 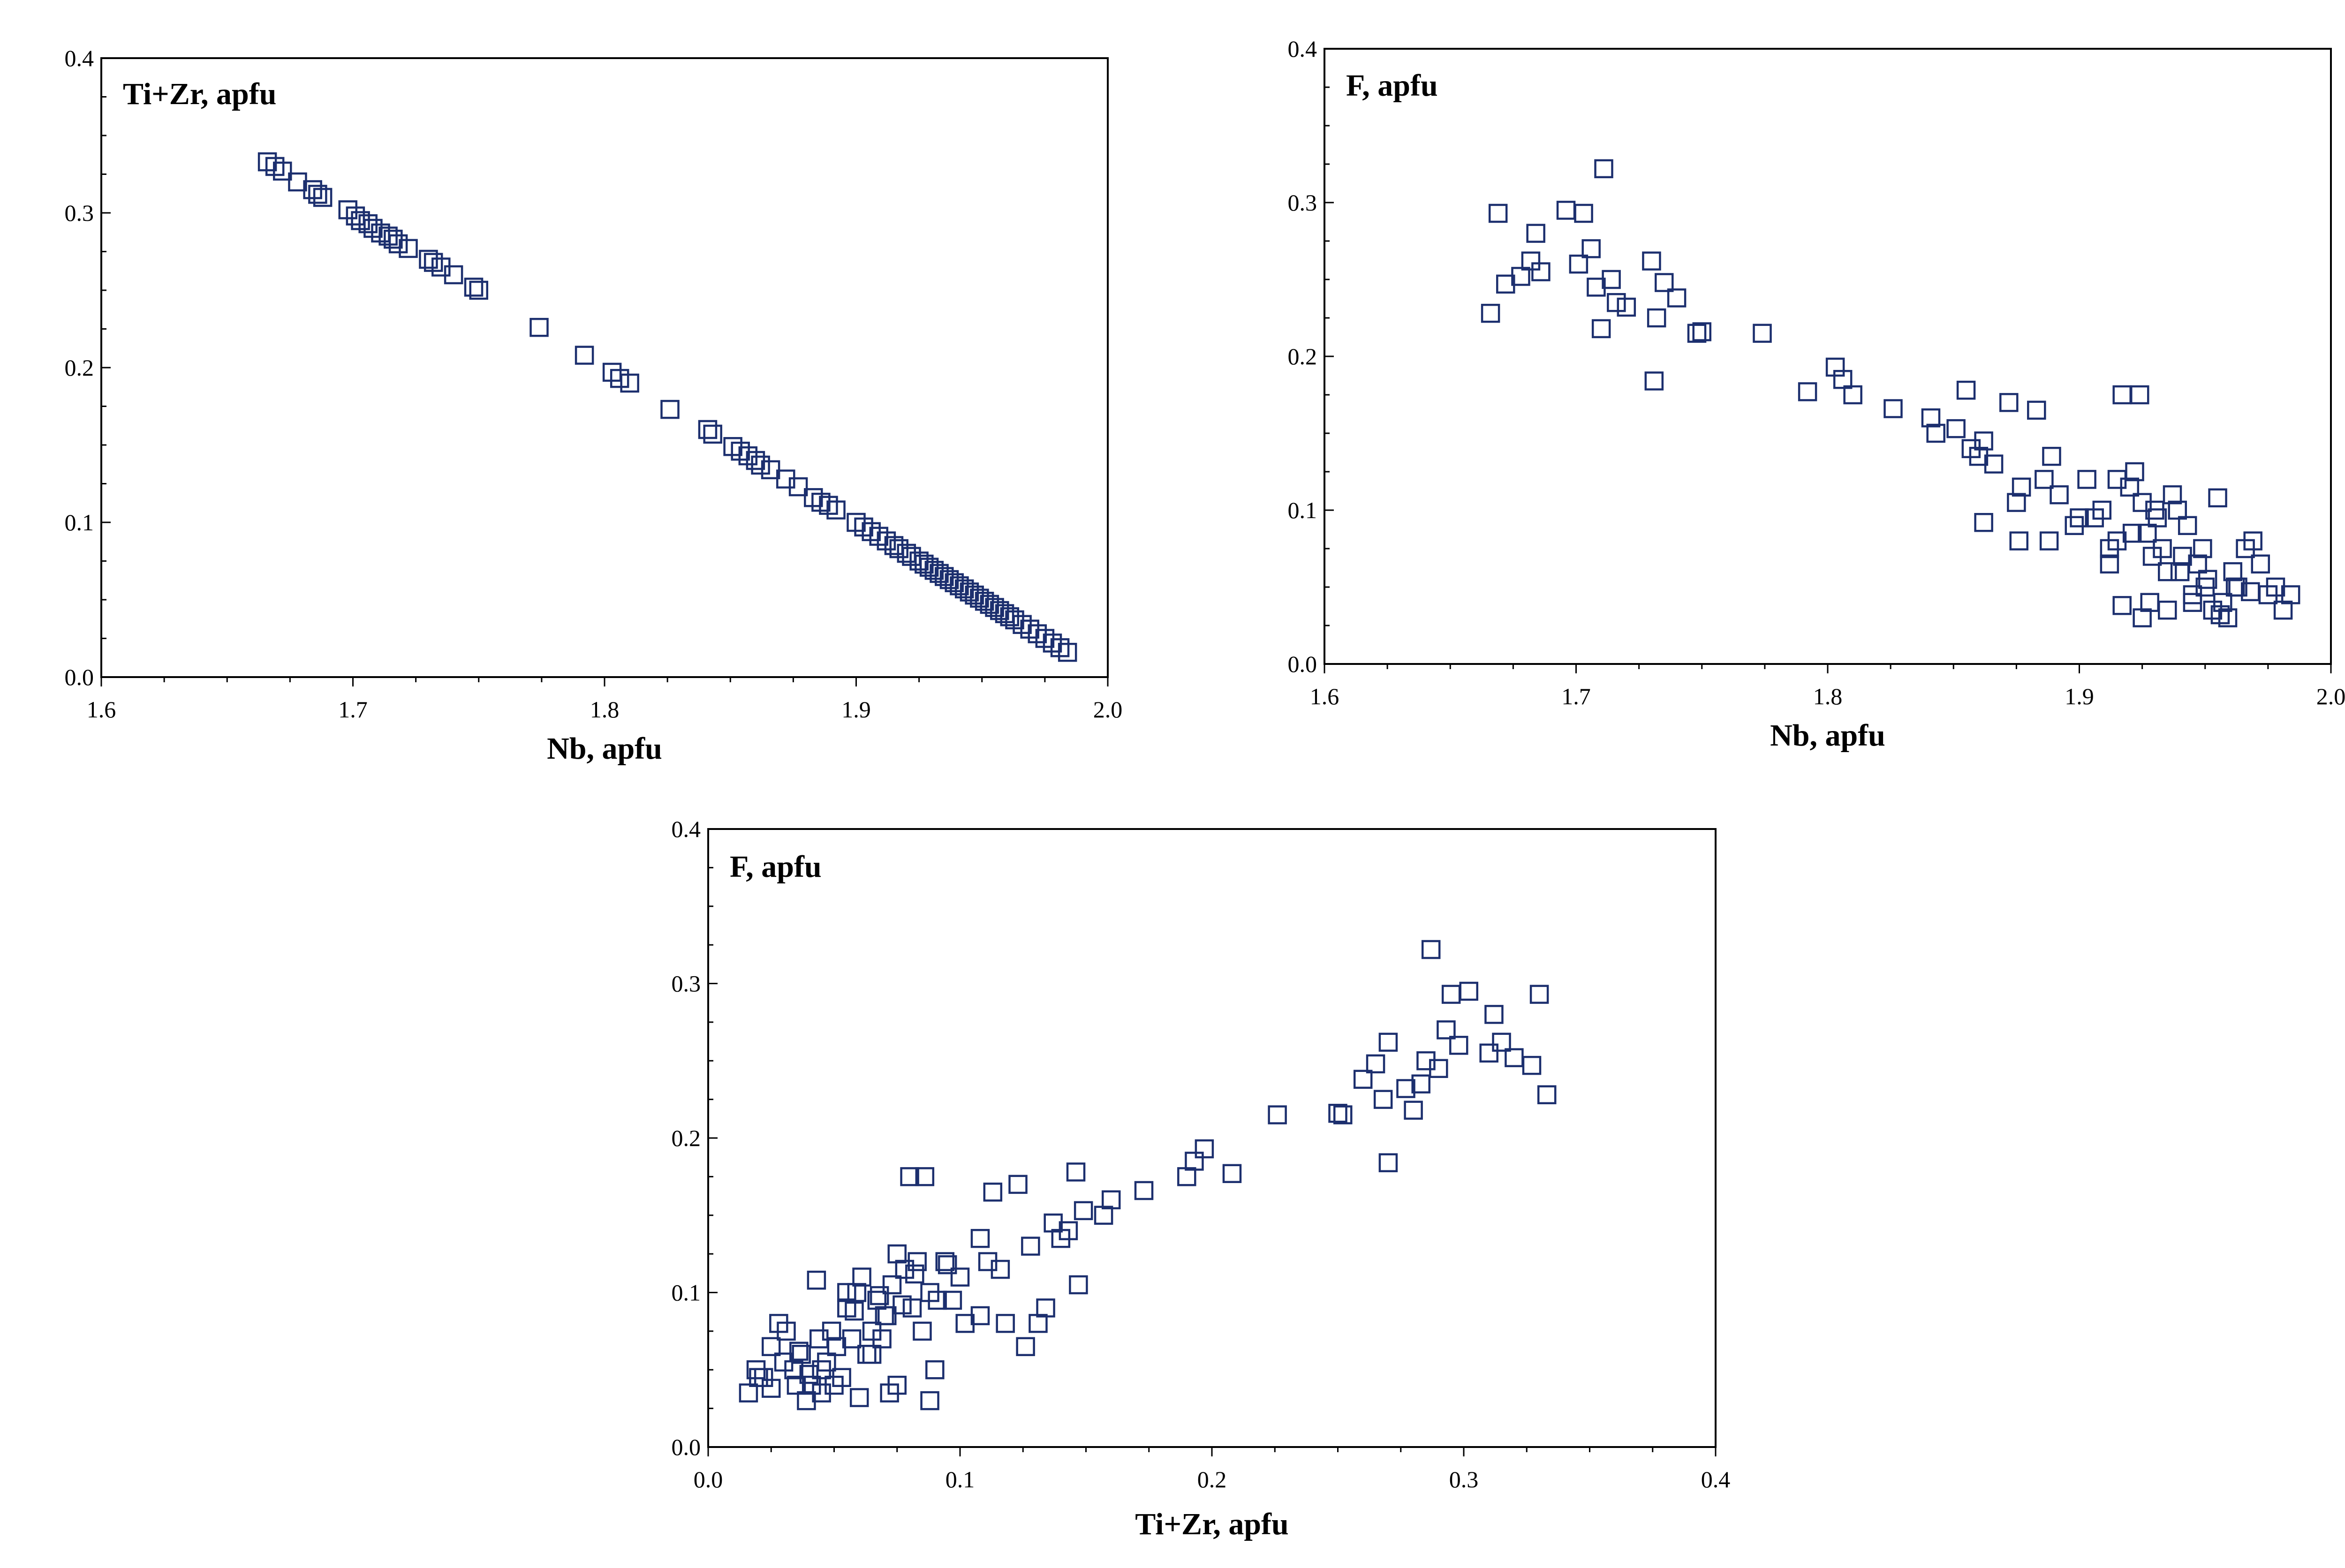 What do you see at coordinates (1576, 696) in the screenshot?
I see `x-tick-label: 1.7` at bounding box center [1576, 696].